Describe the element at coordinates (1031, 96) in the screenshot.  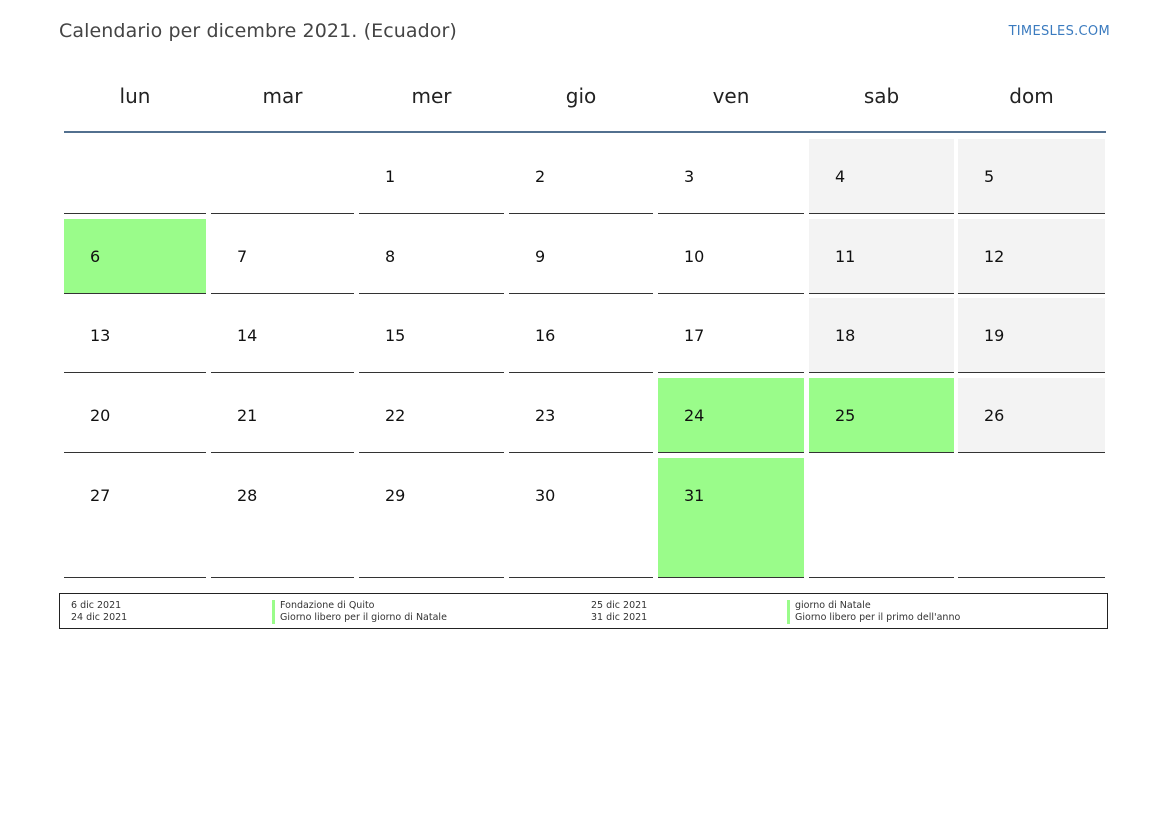
I see `weekday-dom: dom` at that location.